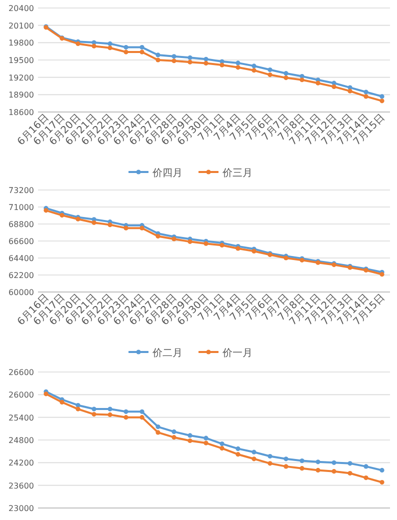 The width and height of the screenshot is (397, 520). Describe the element at coordinates (21, 417) in the screenshot. I see `y-tick-label: 25400` at that location.